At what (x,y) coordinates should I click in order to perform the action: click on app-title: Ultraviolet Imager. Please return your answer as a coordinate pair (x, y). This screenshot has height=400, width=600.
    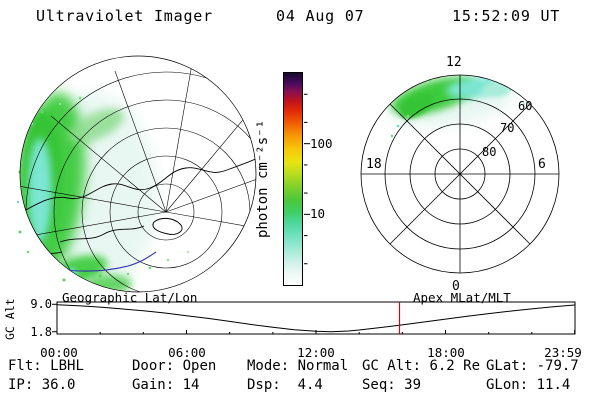
    Looking at the image, I should click on (124, 16).